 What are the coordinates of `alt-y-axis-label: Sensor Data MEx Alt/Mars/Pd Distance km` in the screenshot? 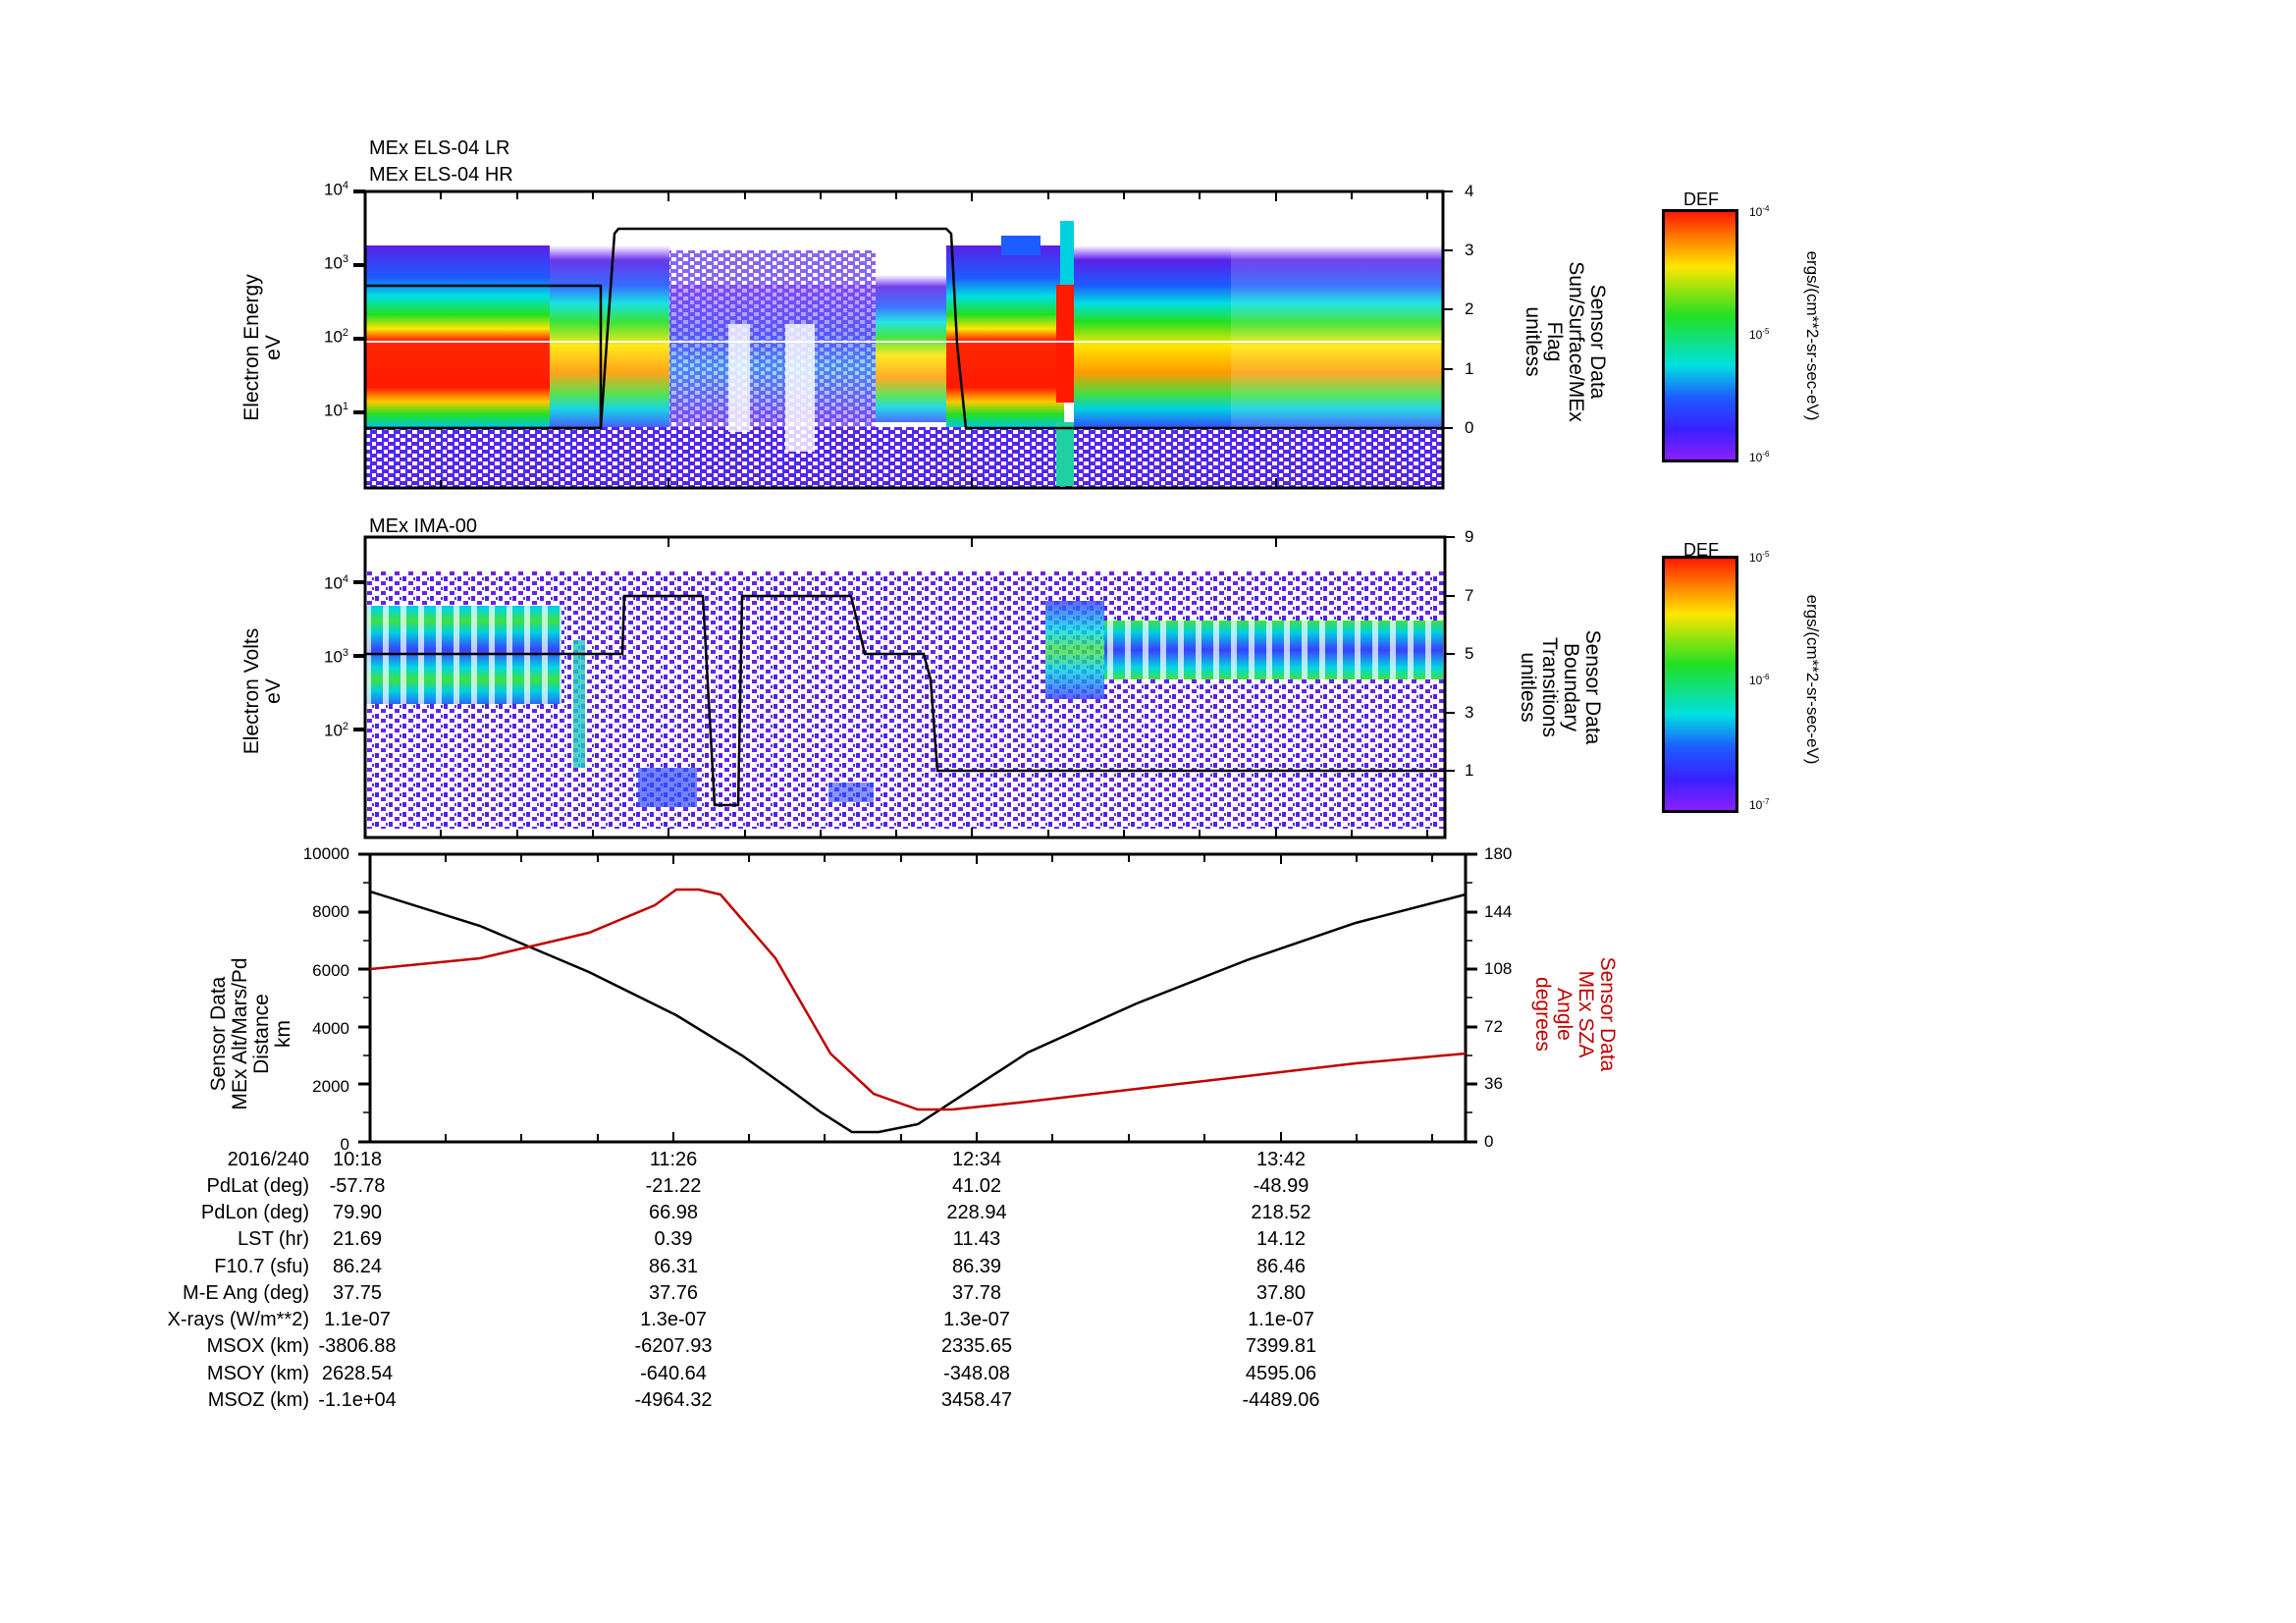 It's located at (254, 1034).